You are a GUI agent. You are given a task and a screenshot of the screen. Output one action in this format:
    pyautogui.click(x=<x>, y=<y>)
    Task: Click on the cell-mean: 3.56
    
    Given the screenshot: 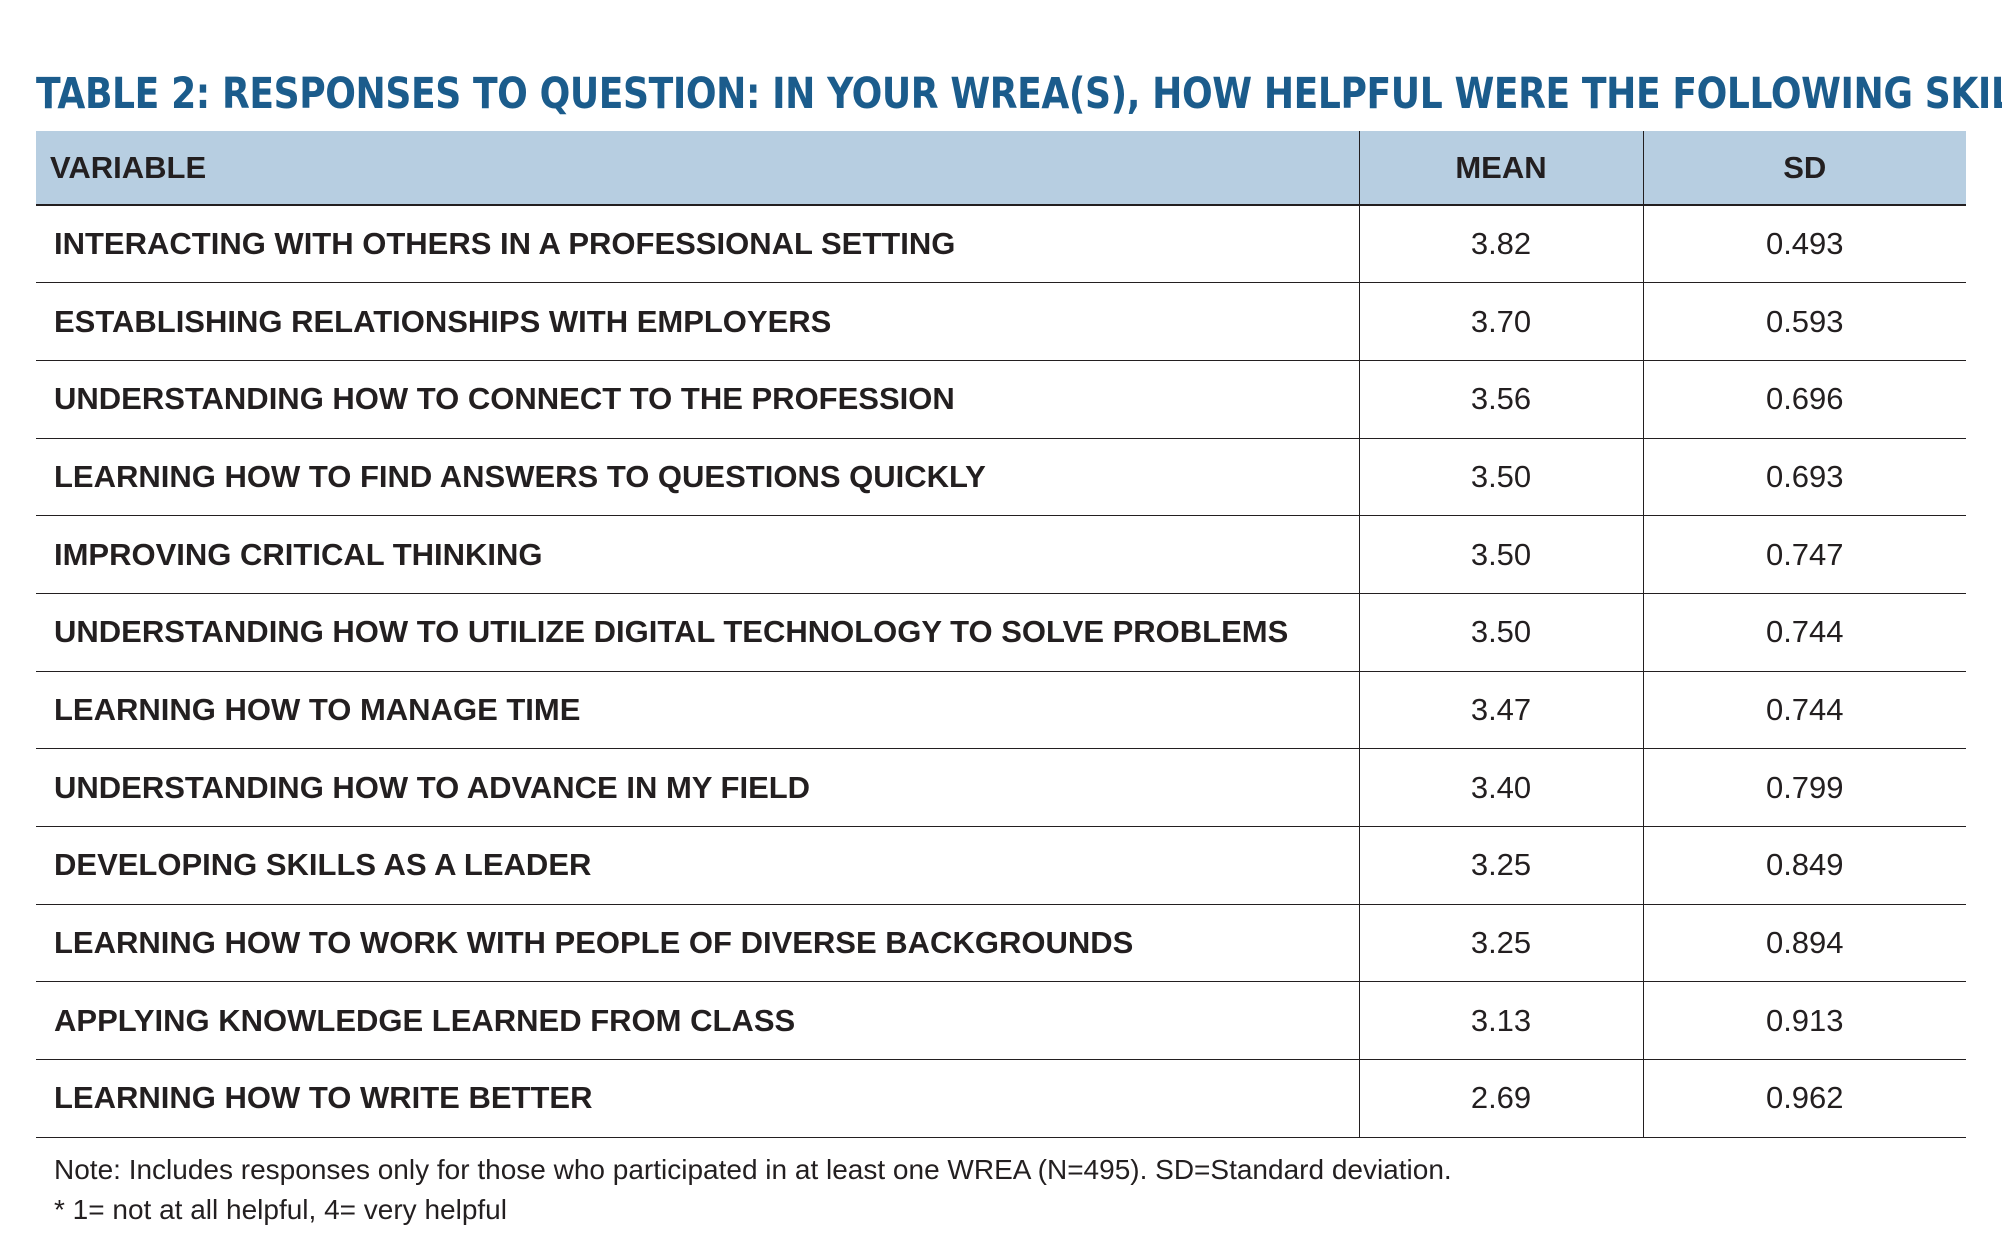 What is the action you would take?
    pyautogui.click(x=1500, y=399)
    